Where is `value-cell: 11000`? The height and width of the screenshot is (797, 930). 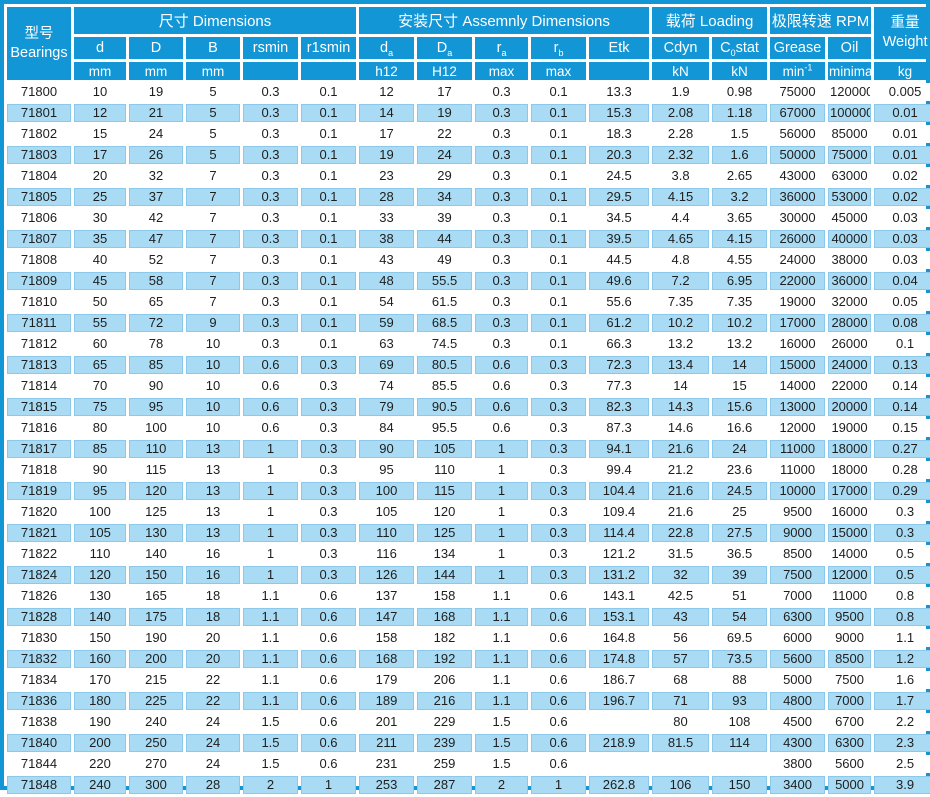 value-cell: 11000 is located at coordinates (798, 470).